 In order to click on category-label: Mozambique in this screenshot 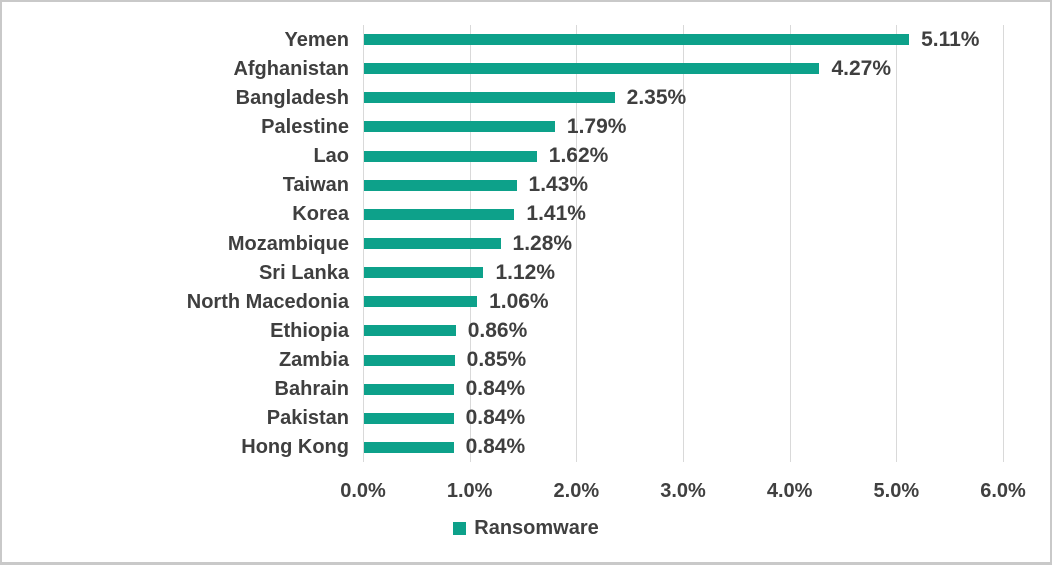, I will do `click(288, 243)`.